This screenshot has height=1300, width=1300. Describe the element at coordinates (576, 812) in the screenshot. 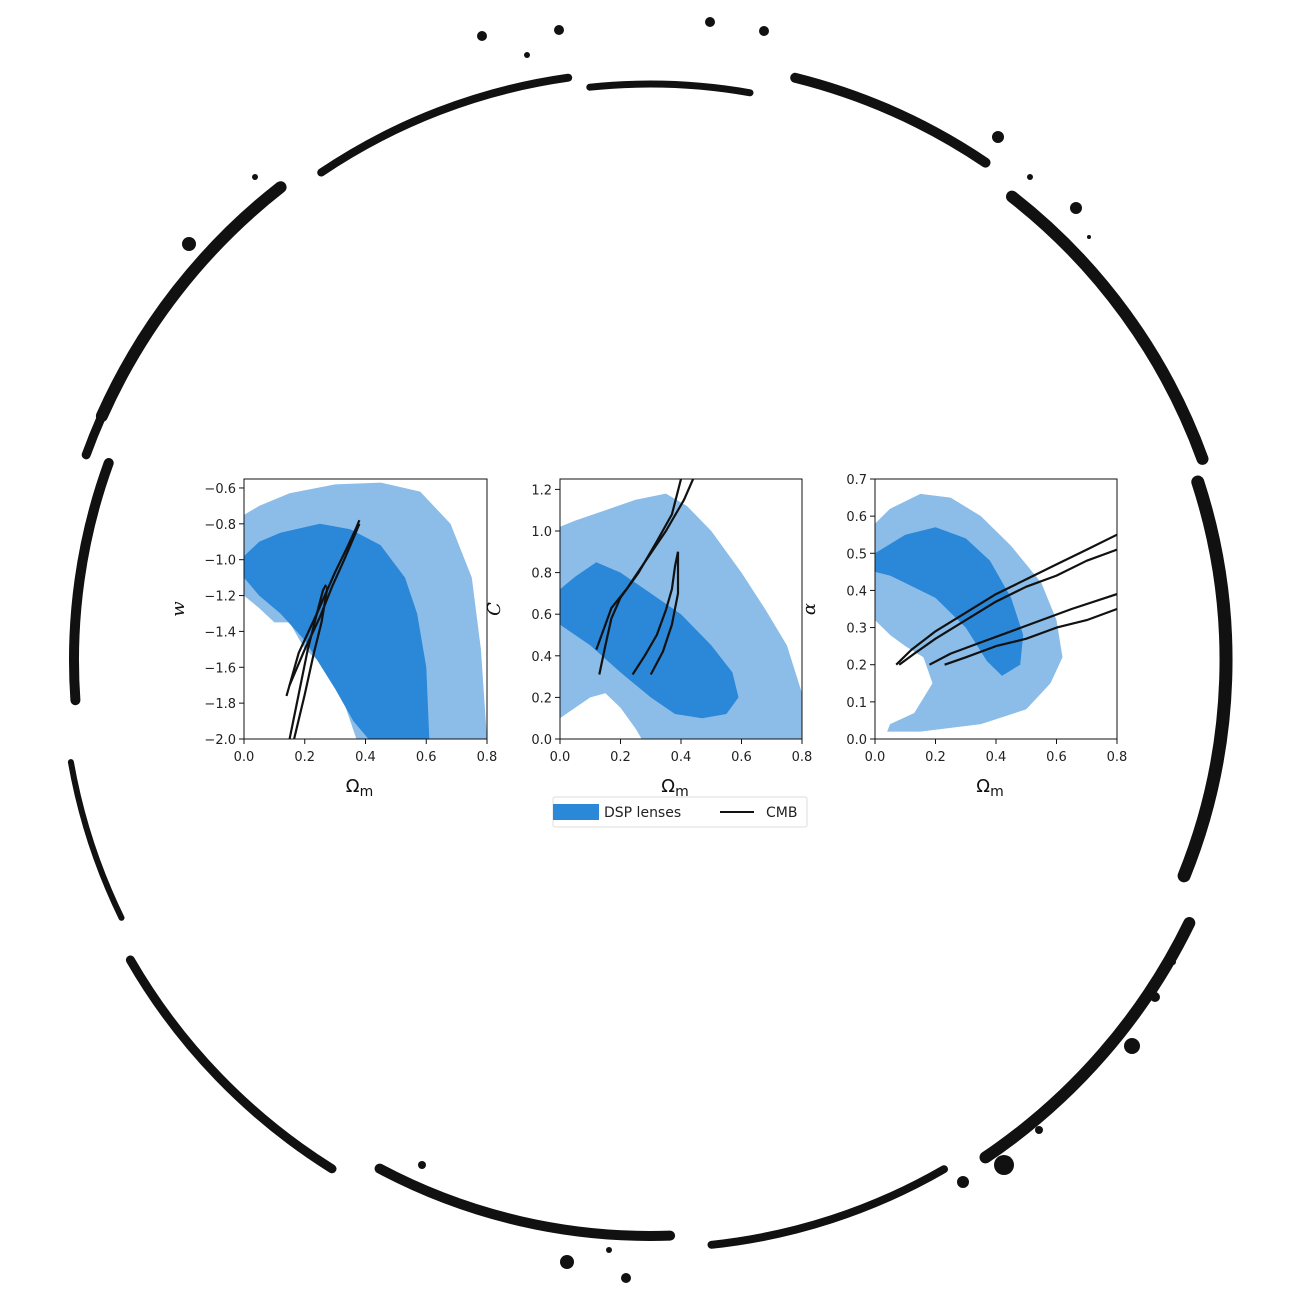

I see `legend-dsp-swatch` at that location.